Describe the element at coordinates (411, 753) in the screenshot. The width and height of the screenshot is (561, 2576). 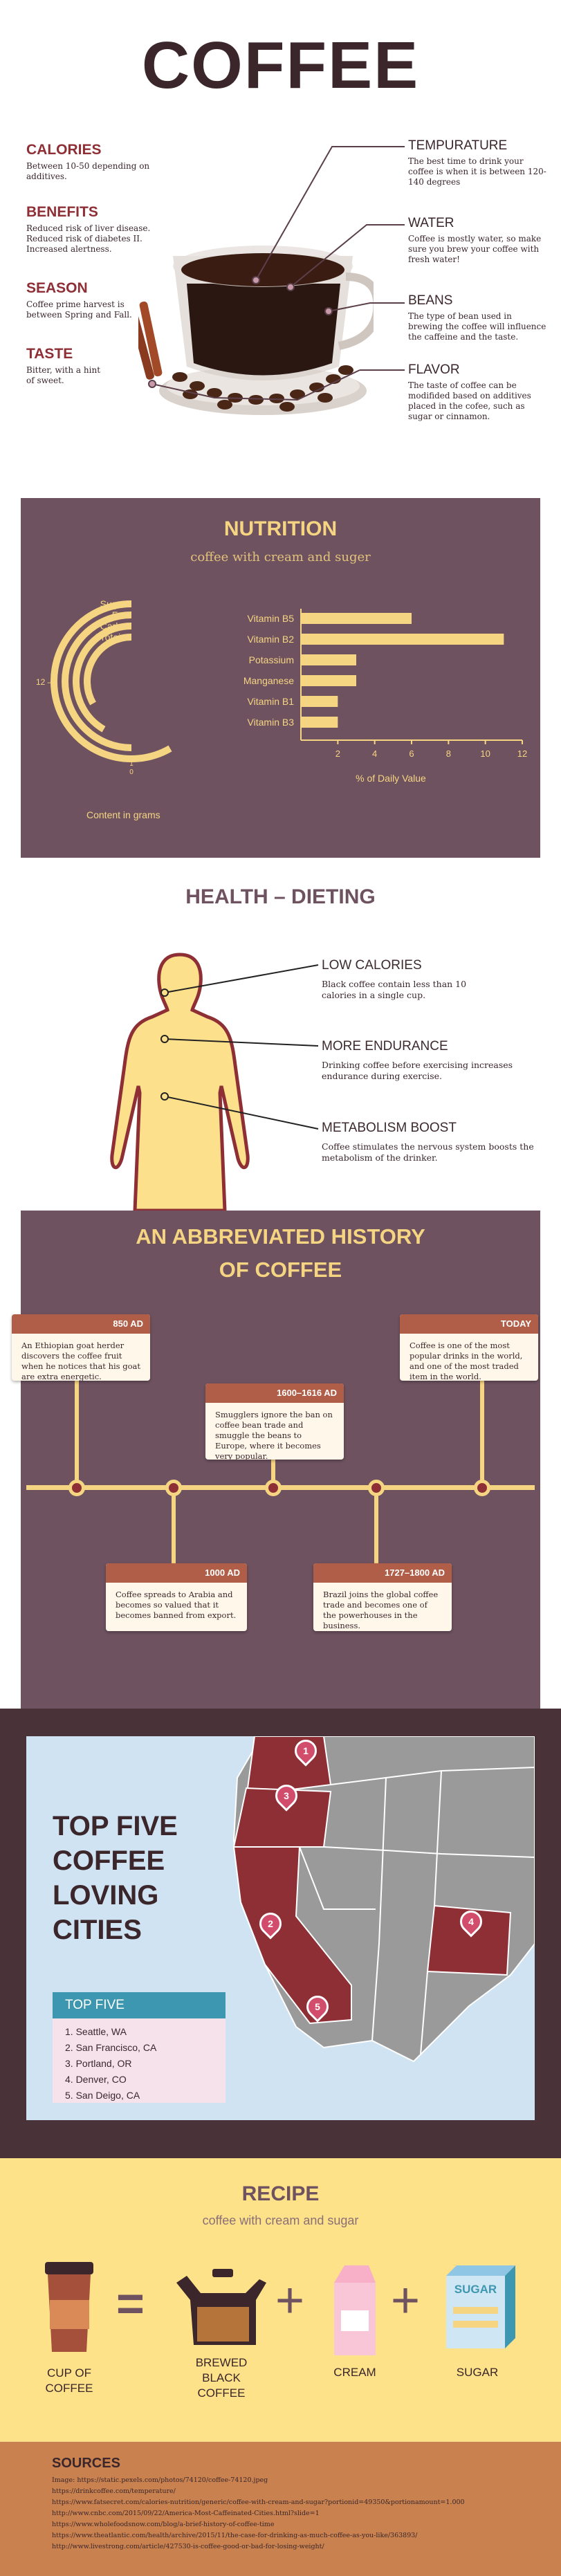
I see `bar-tick: 6` at that location.